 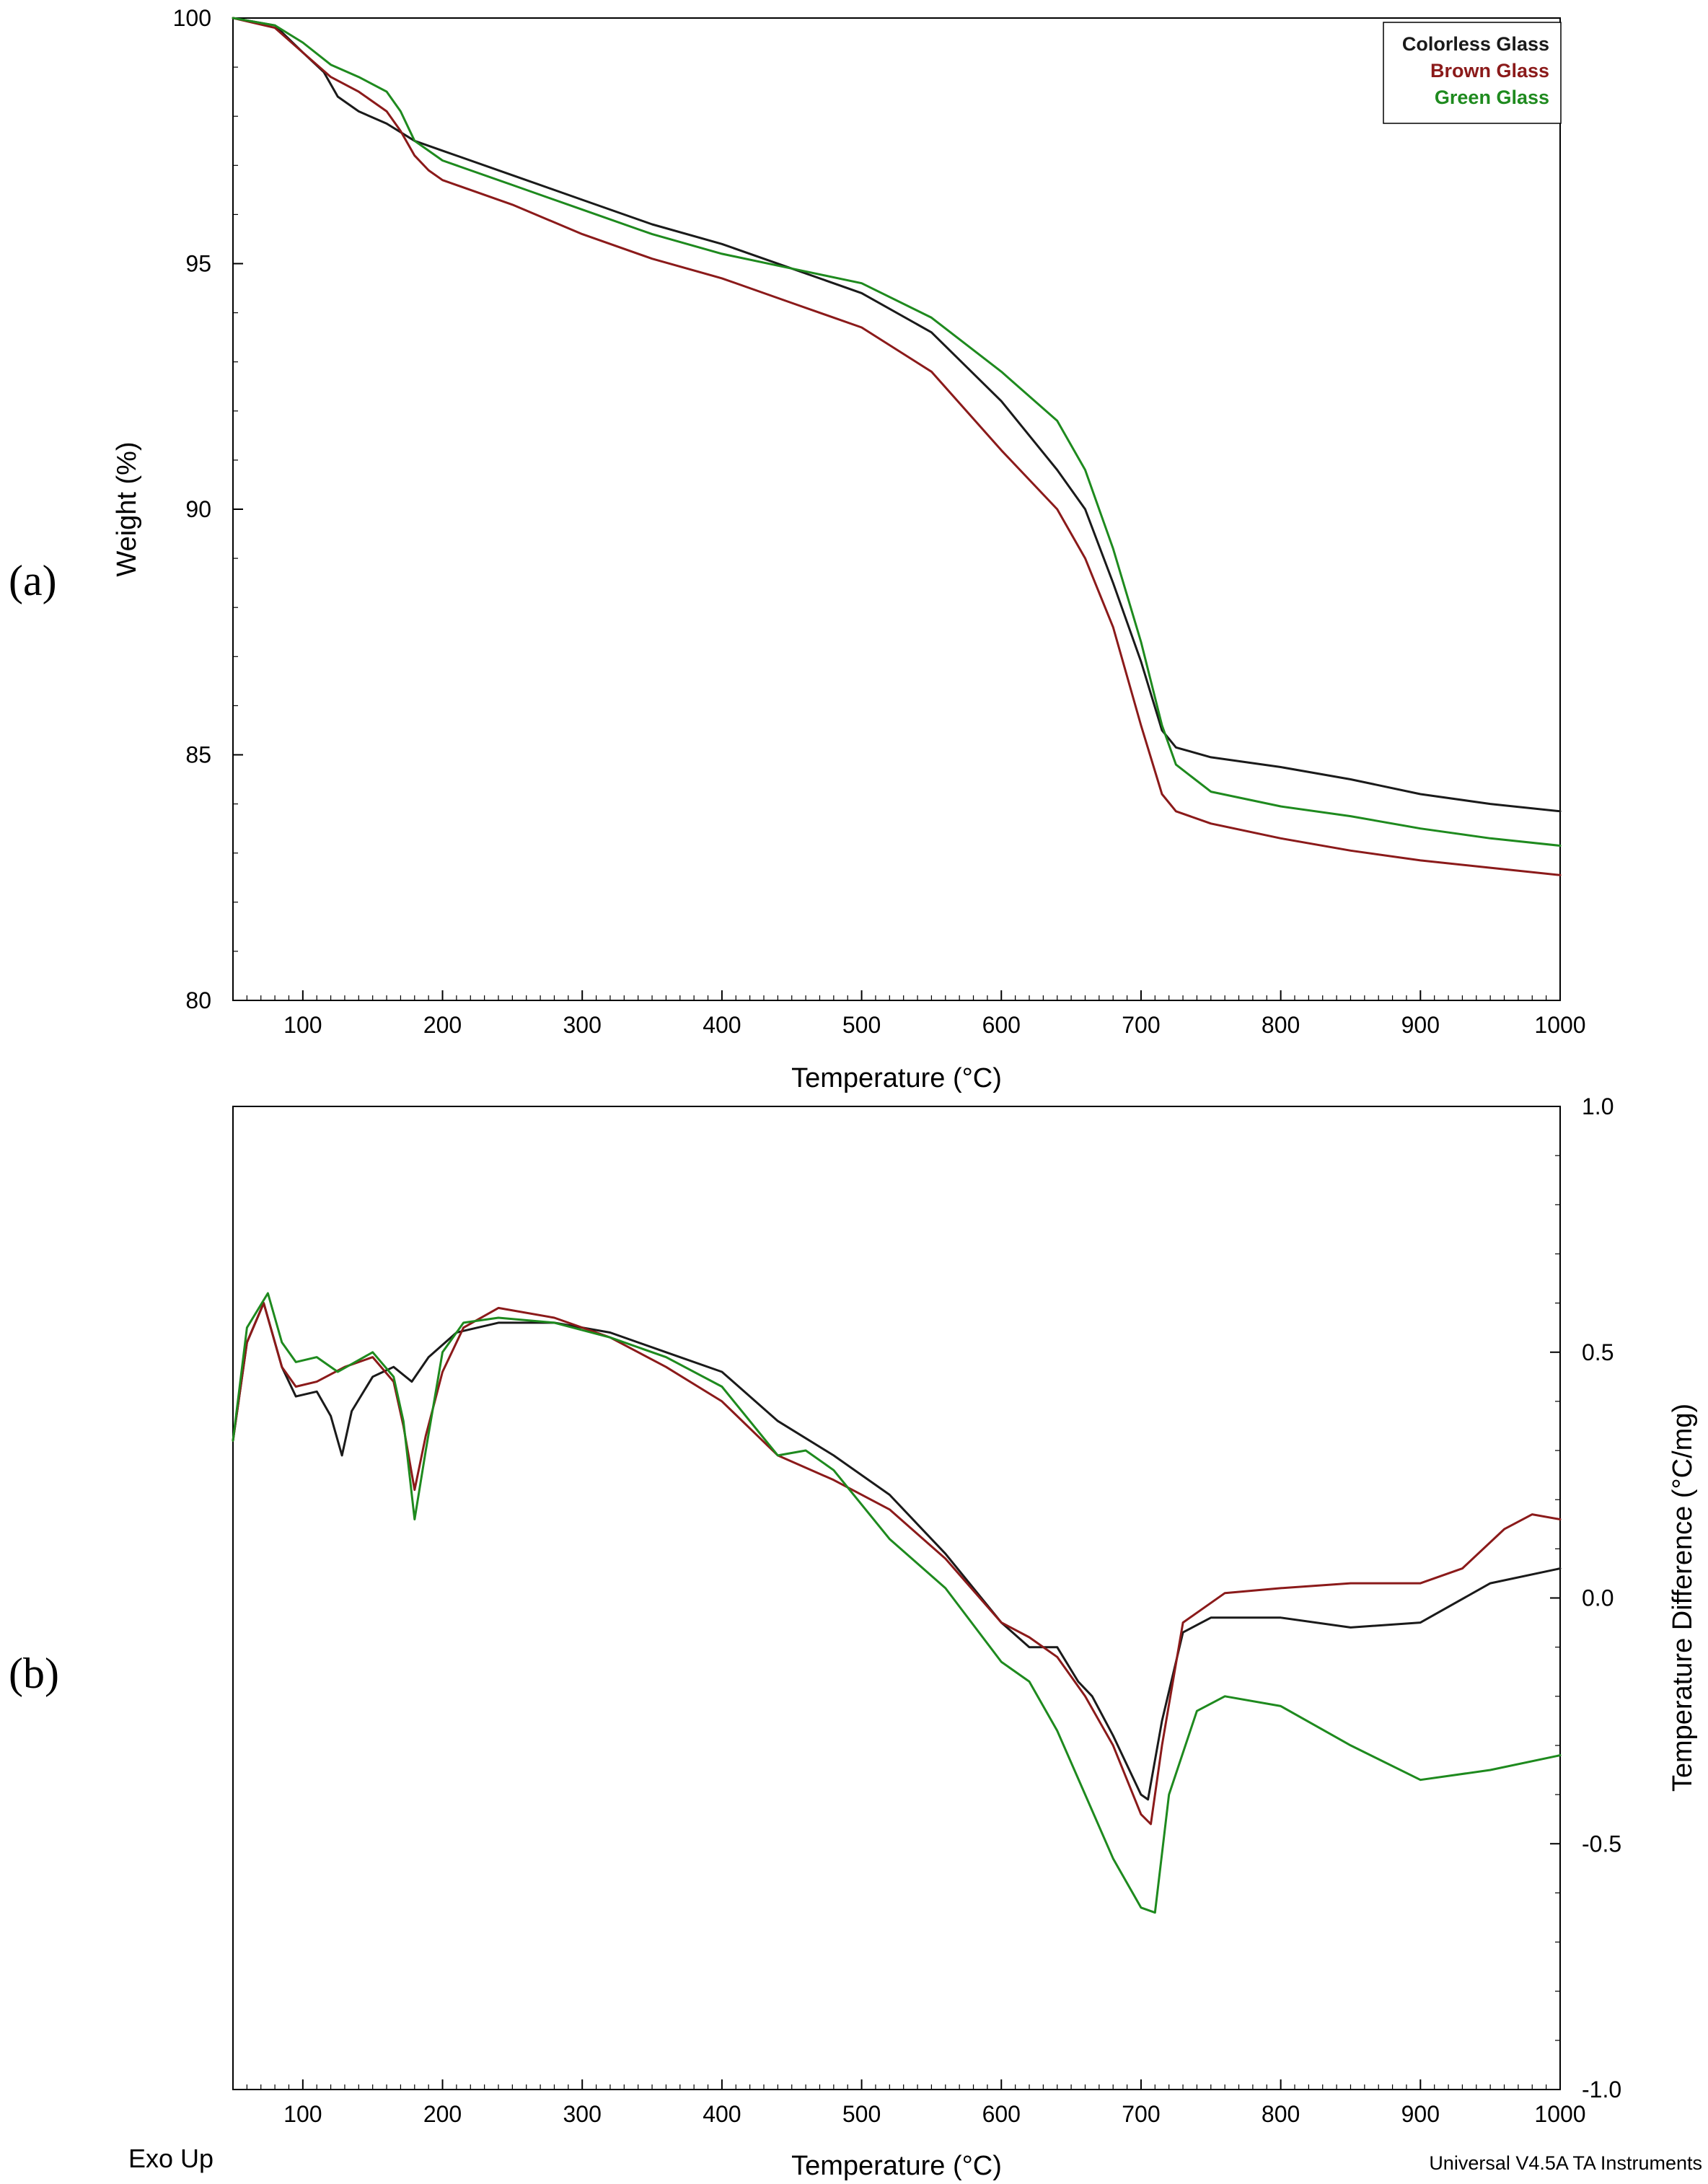 What do you see at coordinates (442, 1025) in the screenshot?
I see `tga-x-tick-label: 200` at bounding box center [442, 1025].